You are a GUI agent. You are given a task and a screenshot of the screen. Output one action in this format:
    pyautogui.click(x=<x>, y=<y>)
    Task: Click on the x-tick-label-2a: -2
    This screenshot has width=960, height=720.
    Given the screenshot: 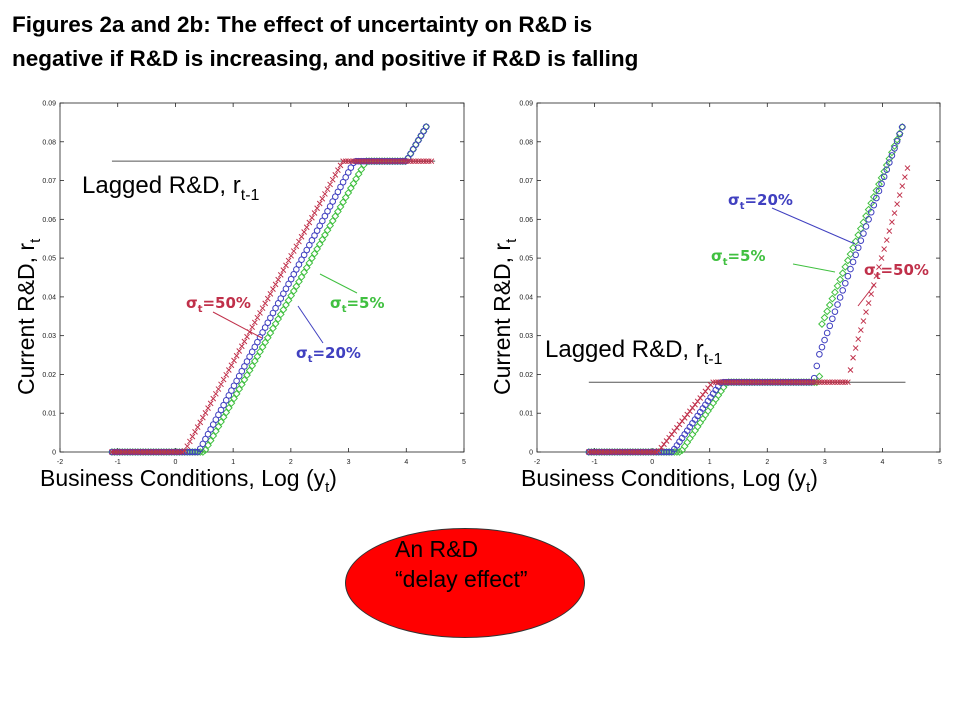 What is the action you would take?
    pyautogui.click(x=60, y=462)
    